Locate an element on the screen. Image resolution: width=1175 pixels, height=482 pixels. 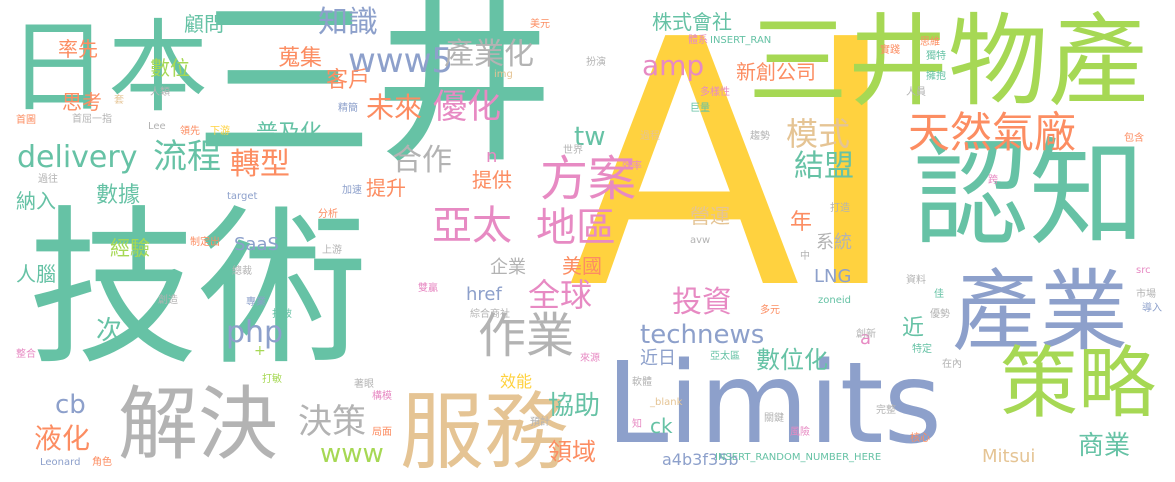
word-img: img is located at coordinates (503, 74).